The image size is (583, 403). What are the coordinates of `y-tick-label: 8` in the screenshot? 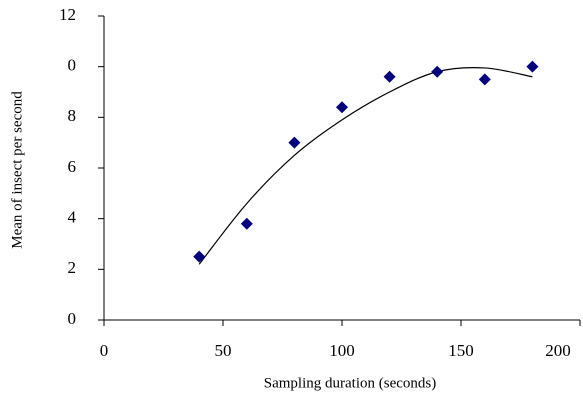 It's located at (72, 115).